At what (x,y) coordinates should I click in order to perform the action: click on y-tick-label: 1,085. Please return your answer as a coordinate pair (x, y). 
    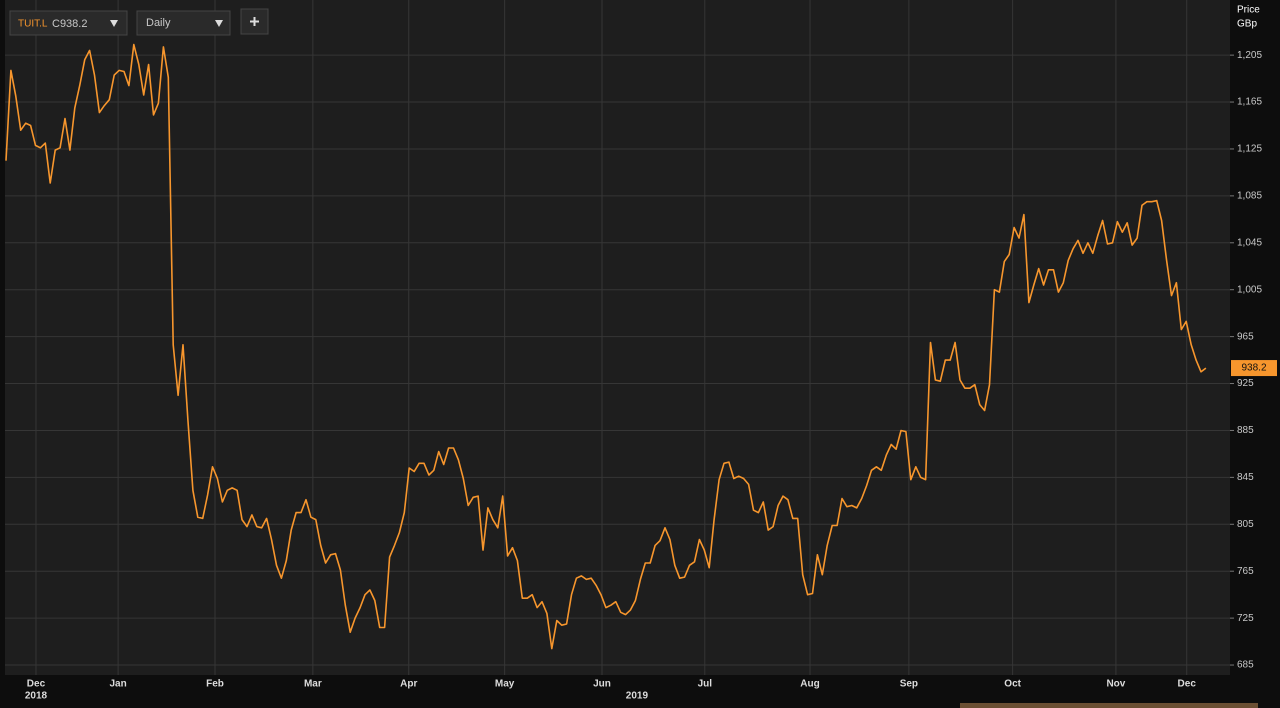
    Looking at the image, I should click on (1249, 196).